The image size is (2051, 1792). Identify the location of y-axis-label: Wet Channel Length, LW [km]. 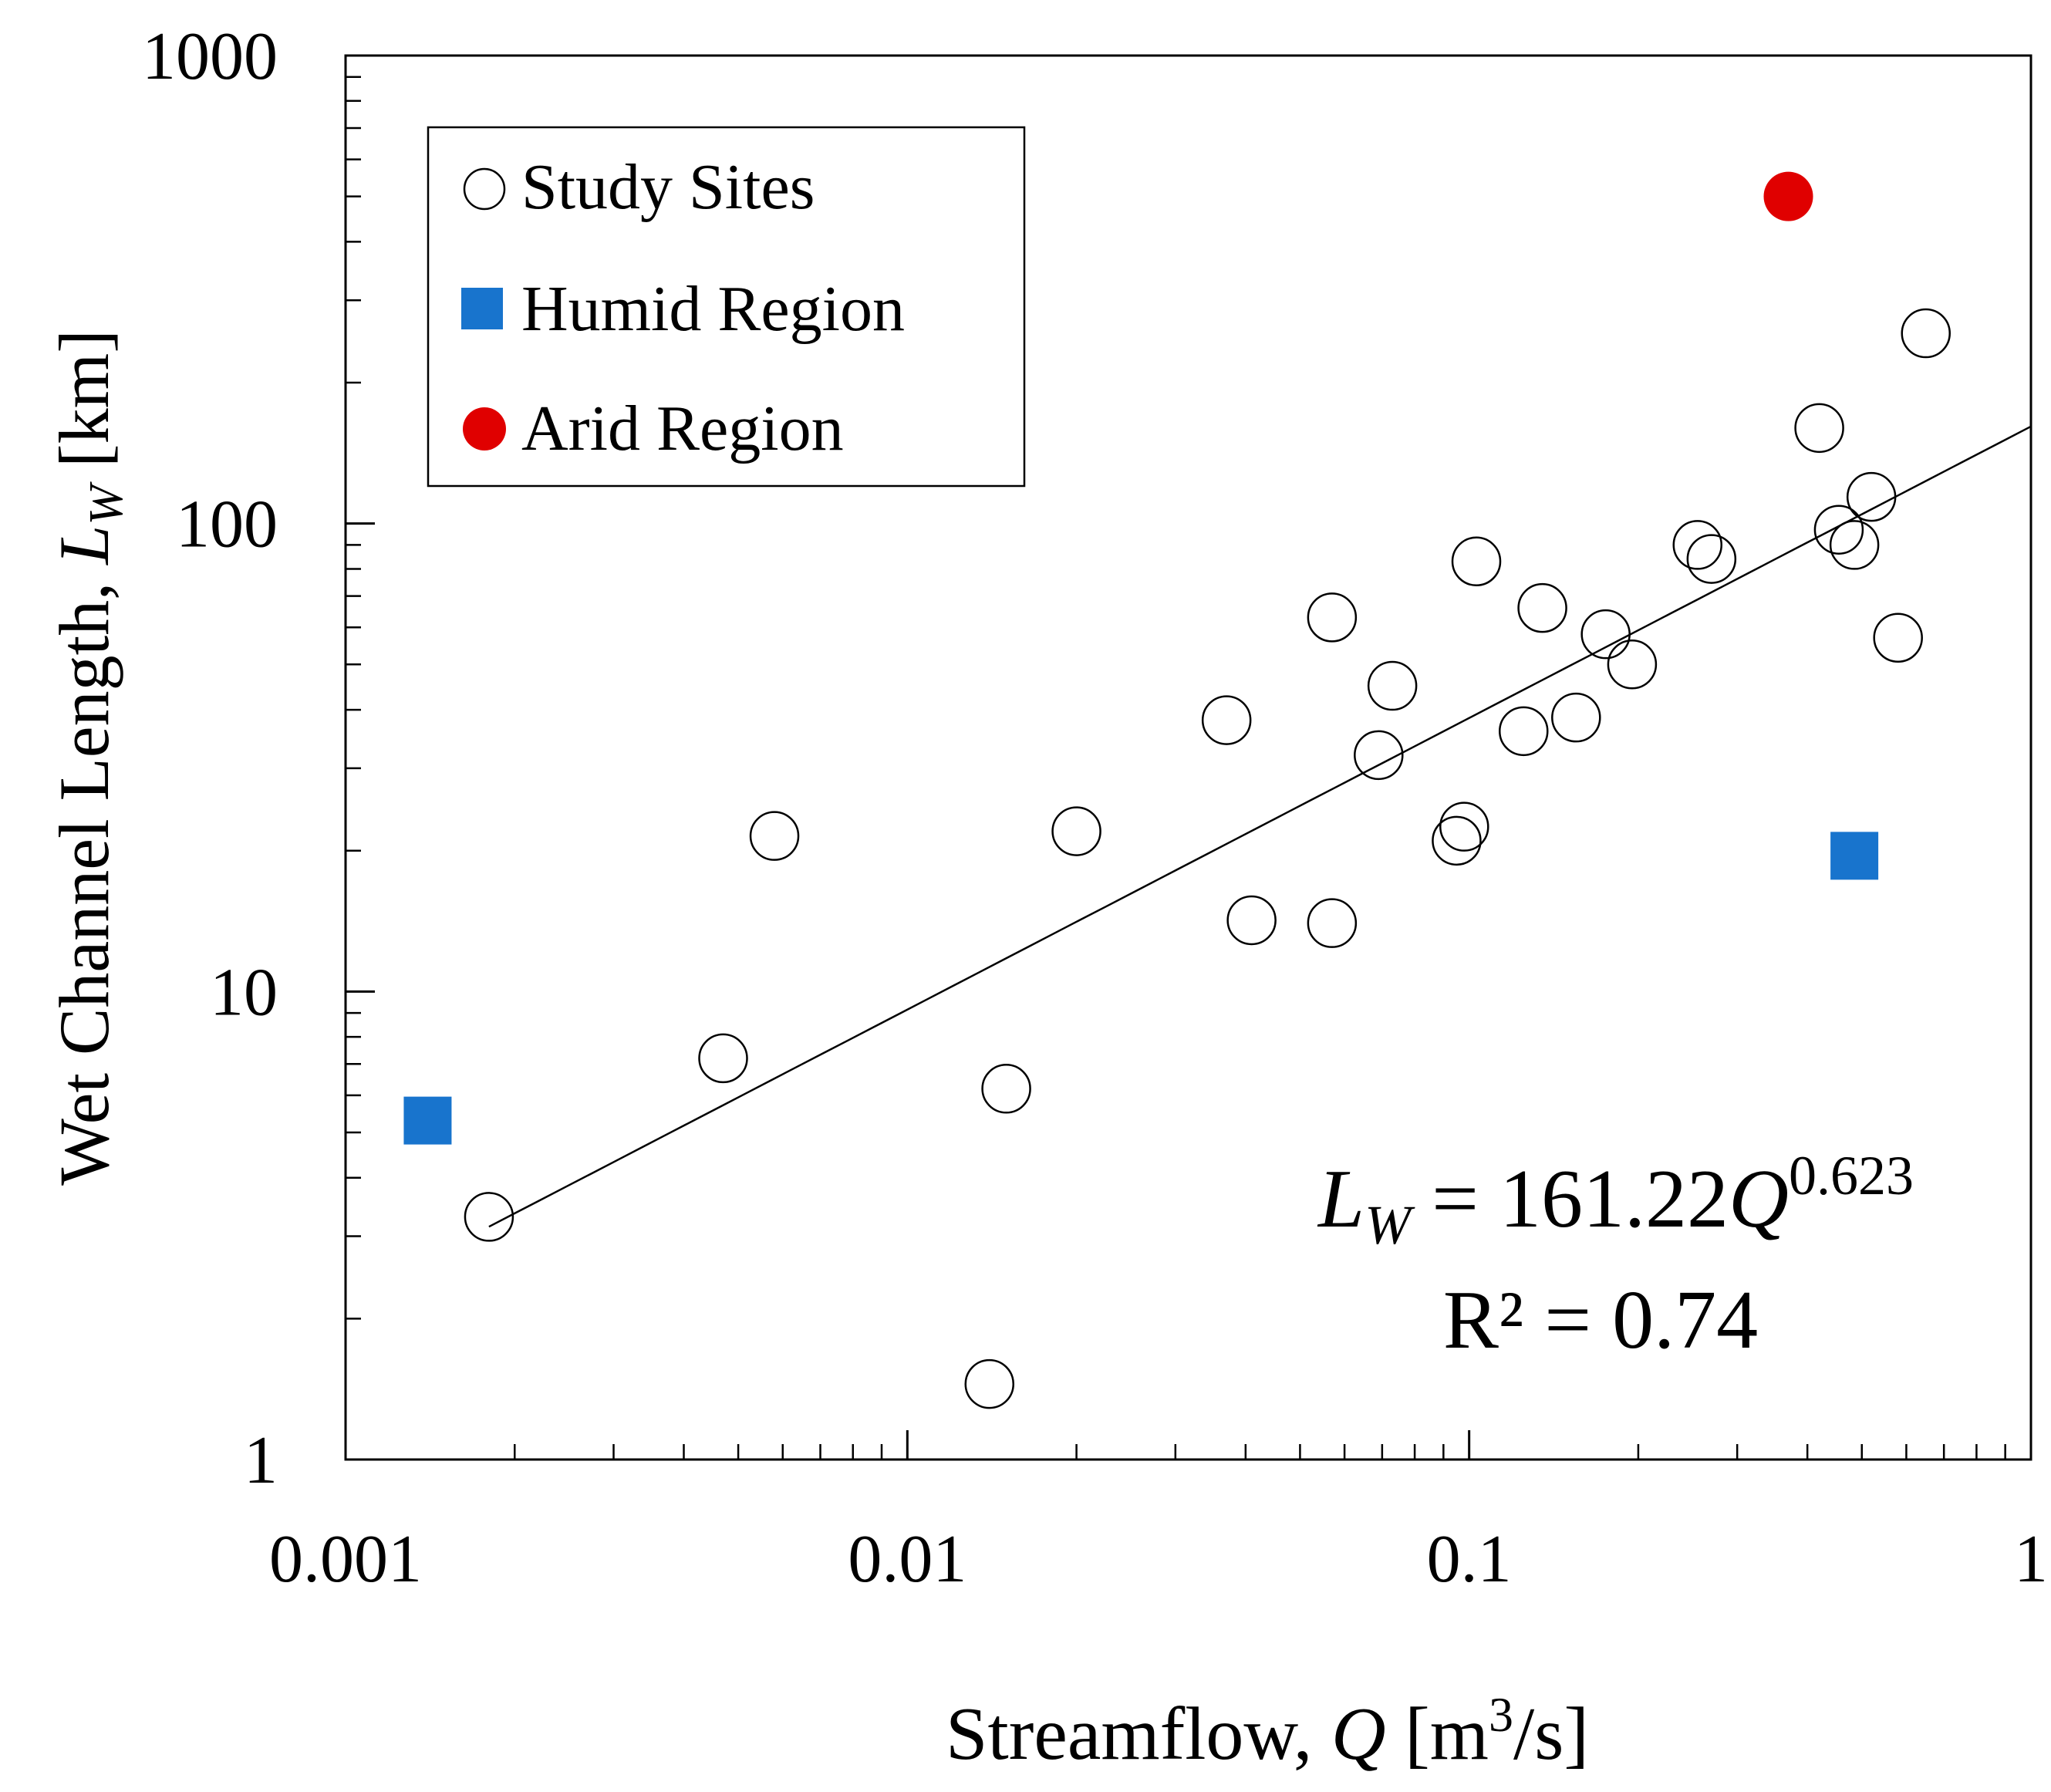
(89, 757).